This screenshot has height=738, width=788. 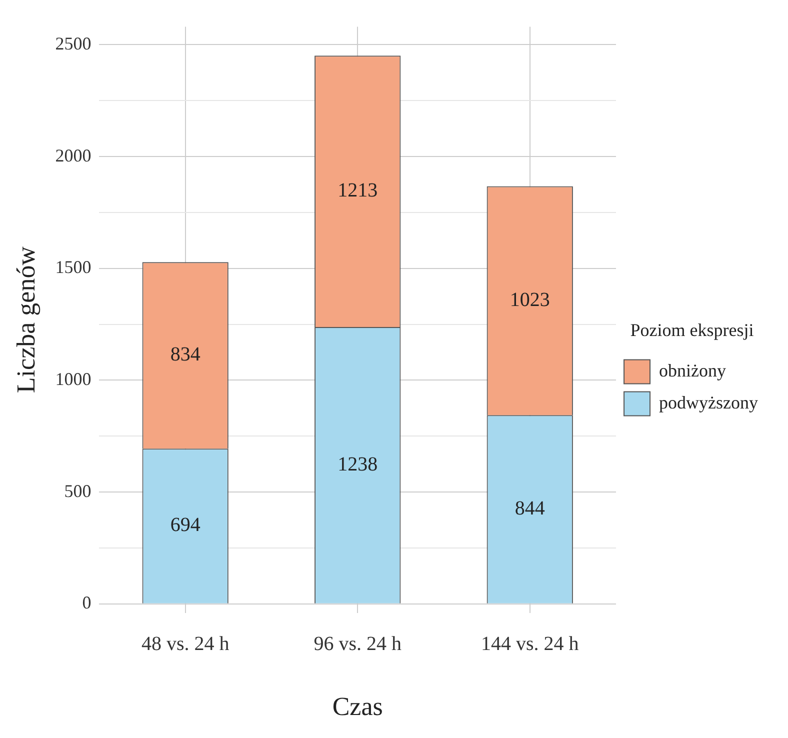 What do you see at coordinates (358, 644) in the screenshot?
I see `x-tick-label: 96 vs. 24 h` at bounding box center [358, 644].